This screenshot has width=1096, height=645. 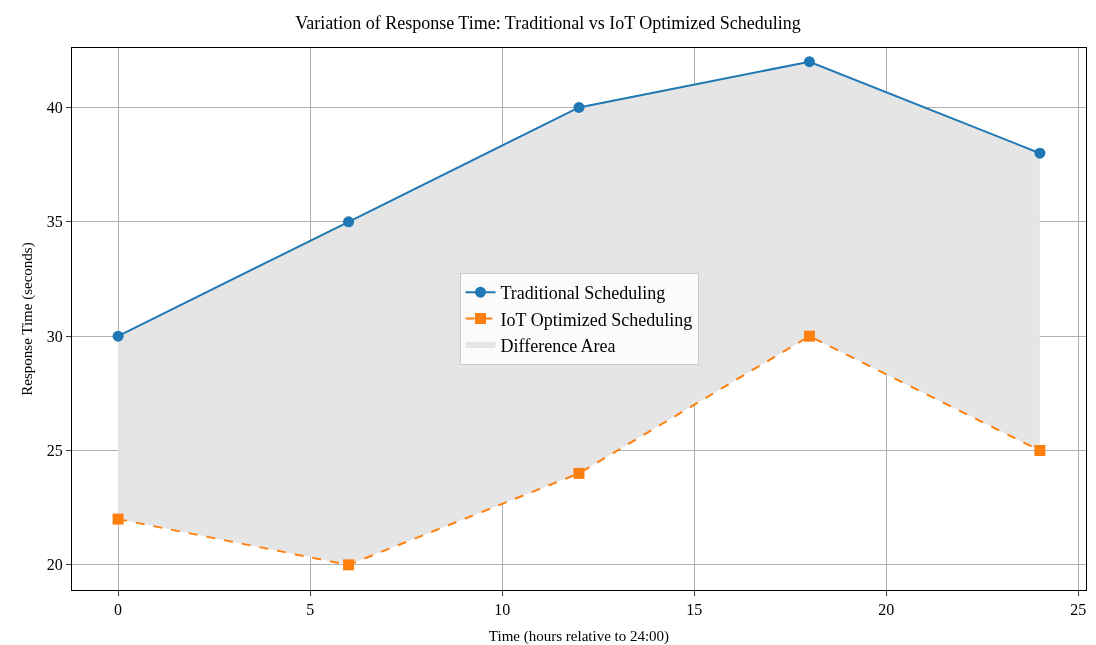 What do you see at coordinates (118, 610) in the screenshot?
I see `x-tick-label: 0` at bounding box center [118, 610].